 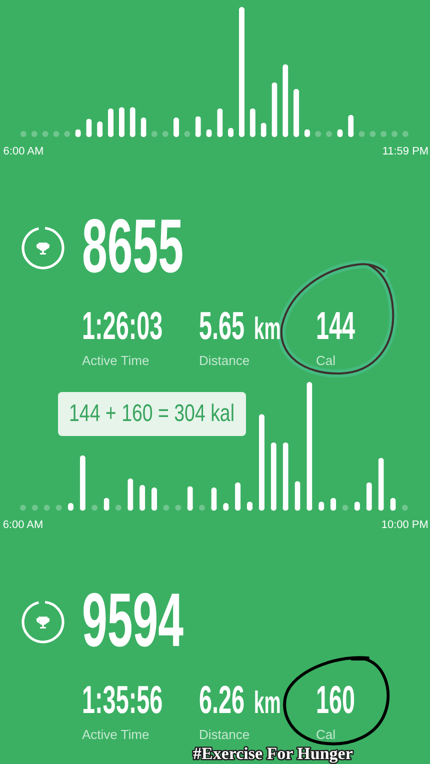 What do you see at coordinates (240, 700) in the screenshot?
I see `text: 6.26 km` at bounding box center [240, 700].